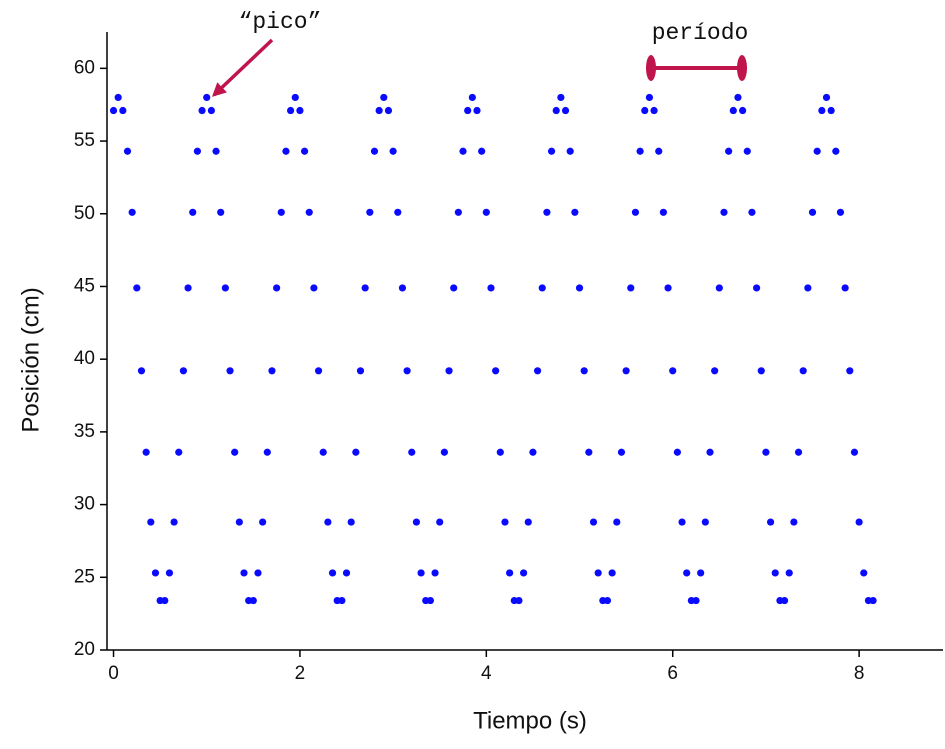  I want to click on y-tick-label: 20, so click(84, 649).